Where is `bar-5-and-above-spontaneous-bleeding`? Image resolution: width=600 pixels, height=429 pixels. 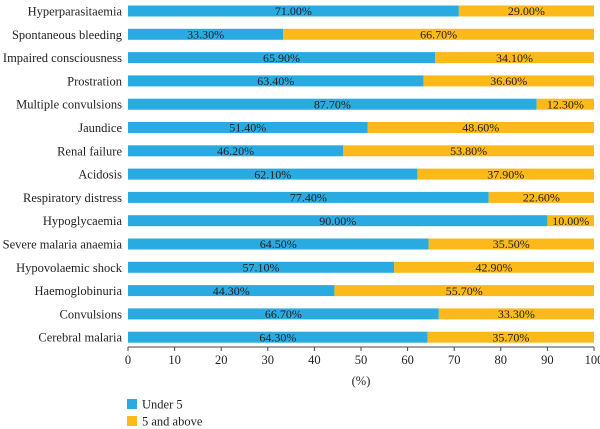
bar-5-and-above-spontaneous-bleeding is located at coordinates (438, 34).